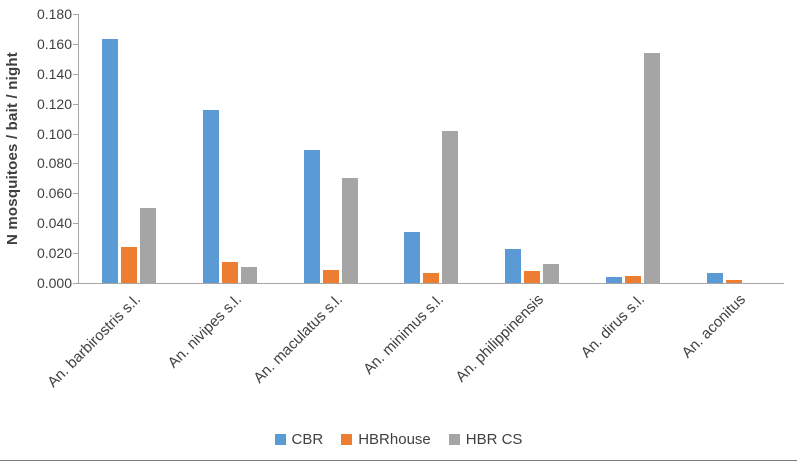 Image resolution: width=797 pixels, height=461 pixels. What do you see at coordinates (394, 439) in the screenshot?
I see `legend-label: HBRhouse` at bounding box center [394, 439].